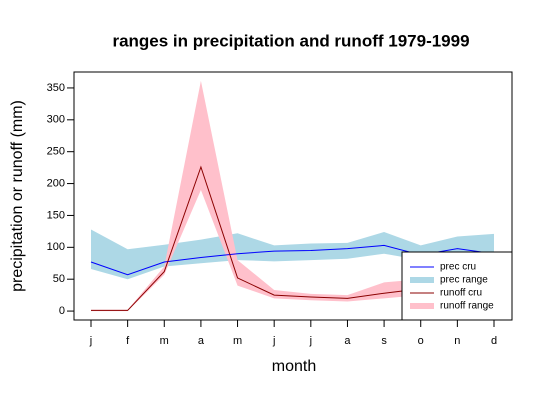 Image resolution: width=550 pixels, height=412 pixels. Describe the element at coordinates (56, 88) in the screenshot. I see `y-tick-label: 350` at that location.